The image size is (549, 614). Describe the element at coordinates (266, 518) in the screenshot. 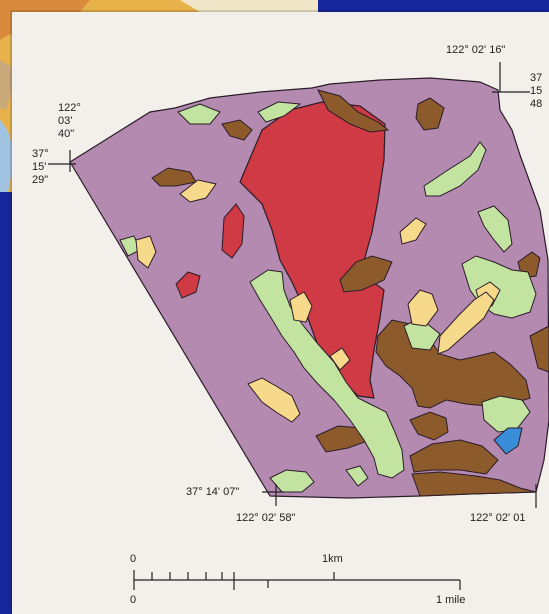

I see `bottom-left-longitude-label: 122° 02' 58"` at that location.